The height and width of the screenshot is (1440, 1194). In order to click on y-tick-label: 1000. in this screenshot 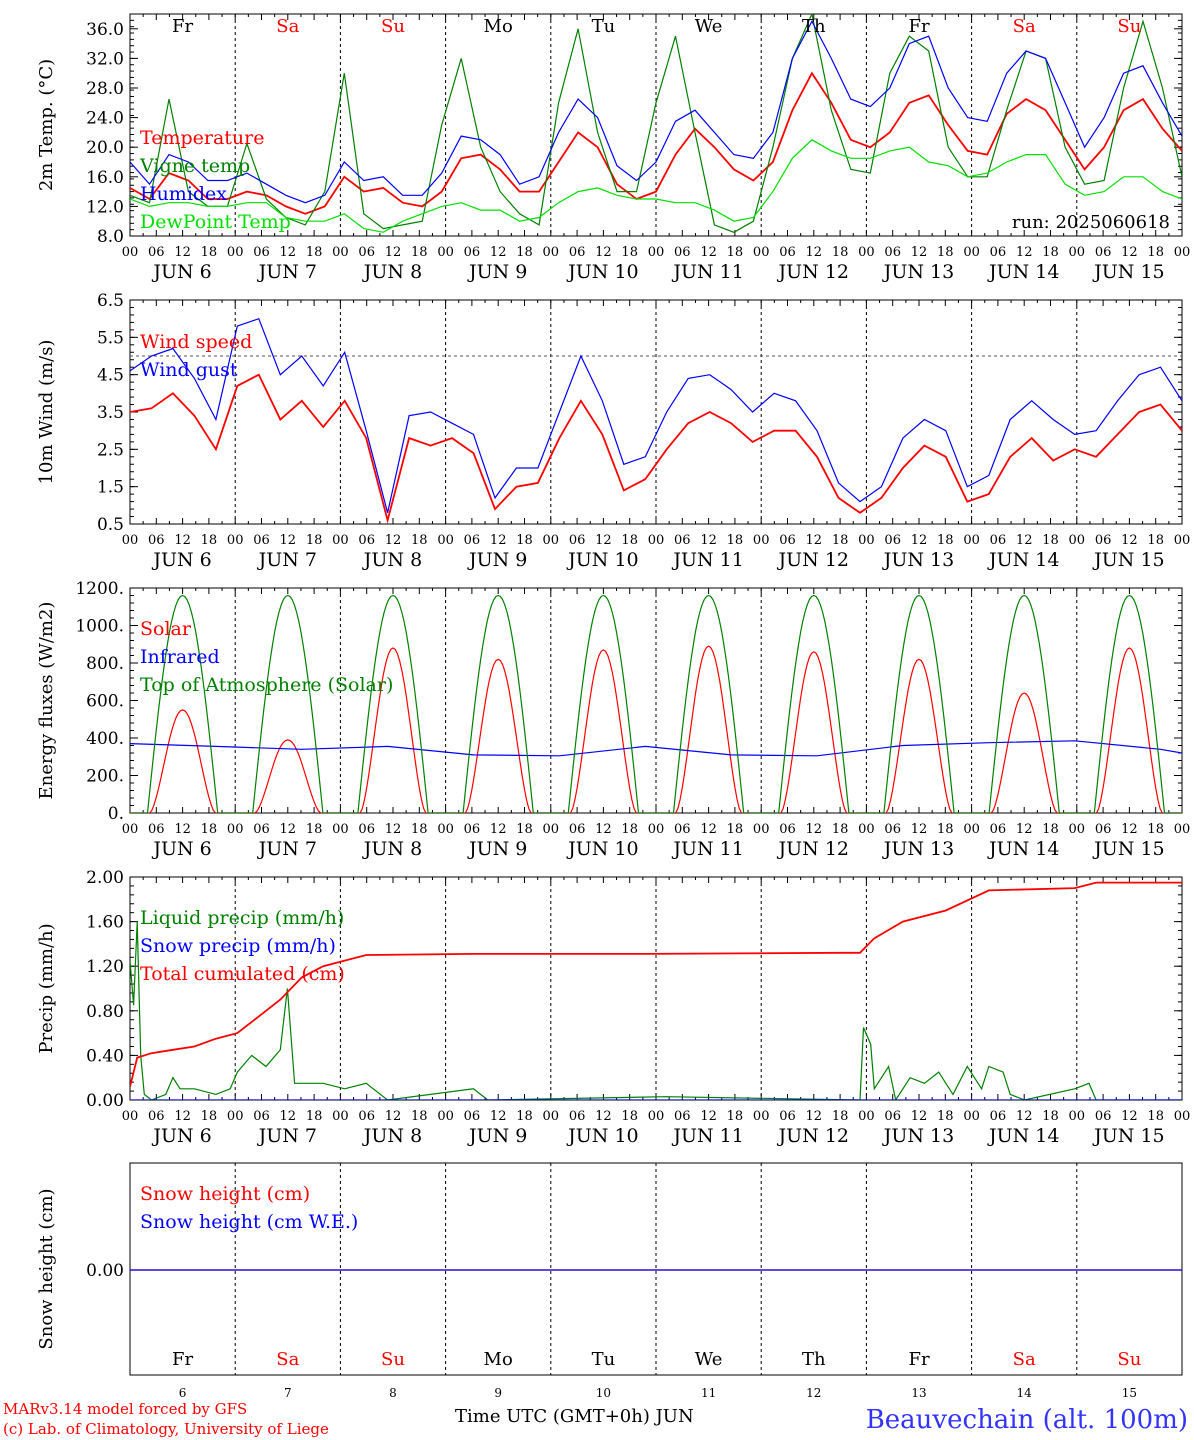, I will do `click(99, 627)`.